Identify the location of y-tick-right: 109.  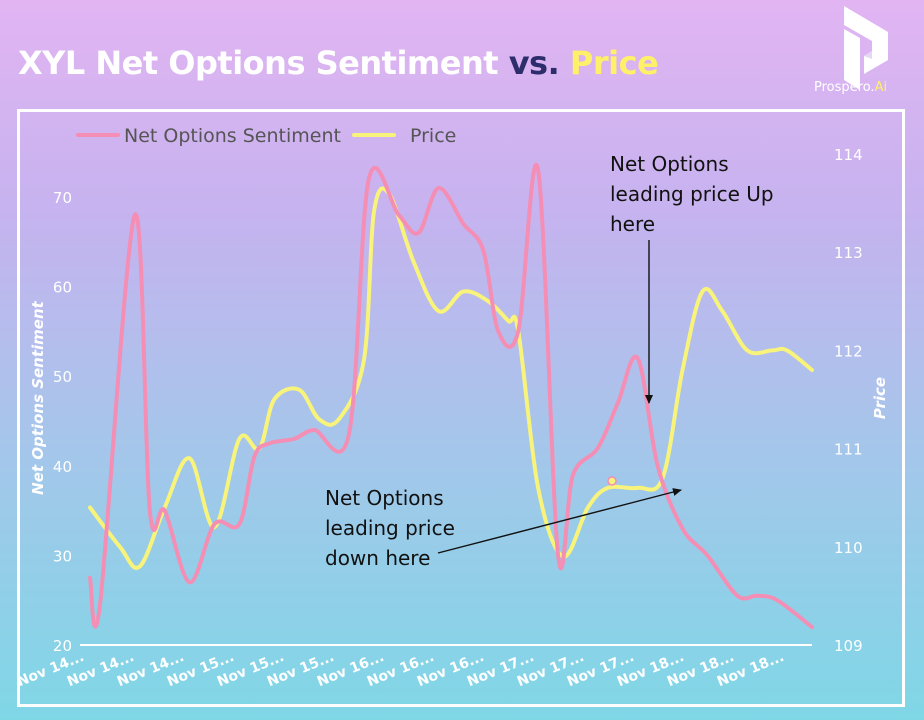
(848, 646).